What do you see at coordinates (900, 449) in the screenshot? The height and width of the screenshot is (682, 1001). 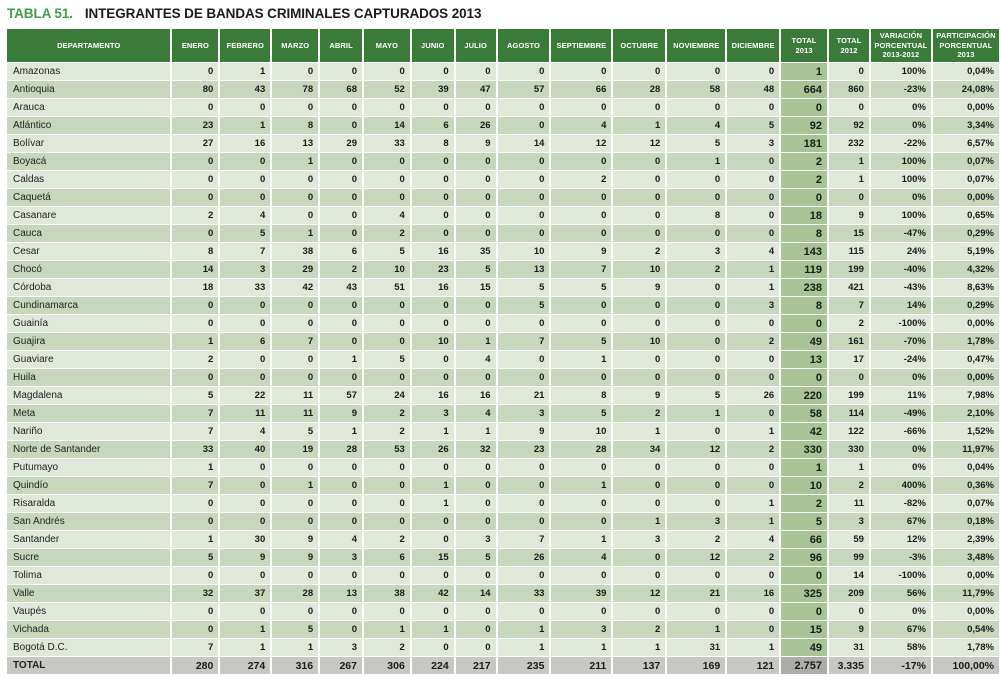 I see `value-cell: 0%` at bounding box center [900, 449].